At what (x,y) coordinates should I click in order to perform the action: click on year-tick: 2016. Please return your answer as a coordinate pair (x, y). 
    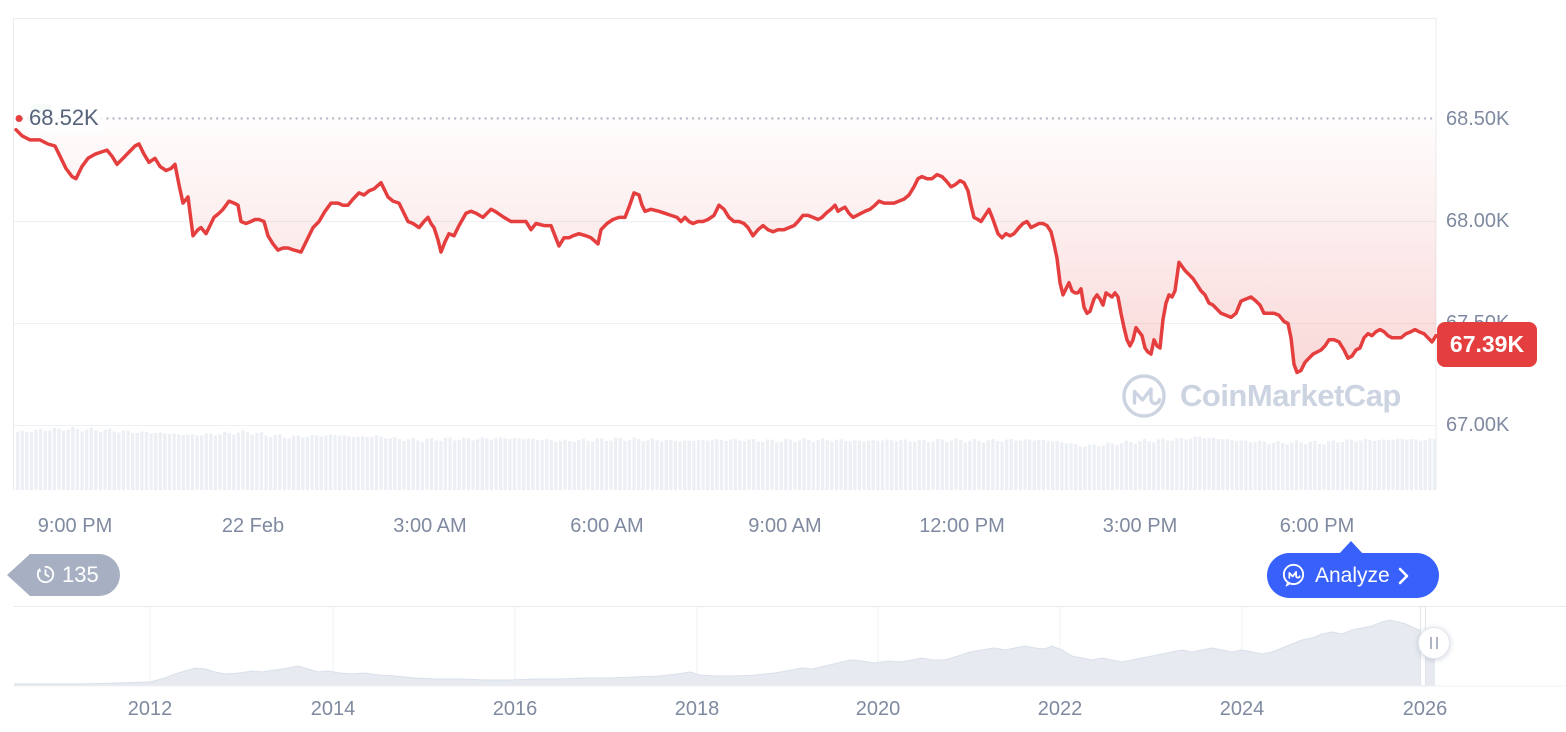
    Looking at the image, I should click on (515, 709).